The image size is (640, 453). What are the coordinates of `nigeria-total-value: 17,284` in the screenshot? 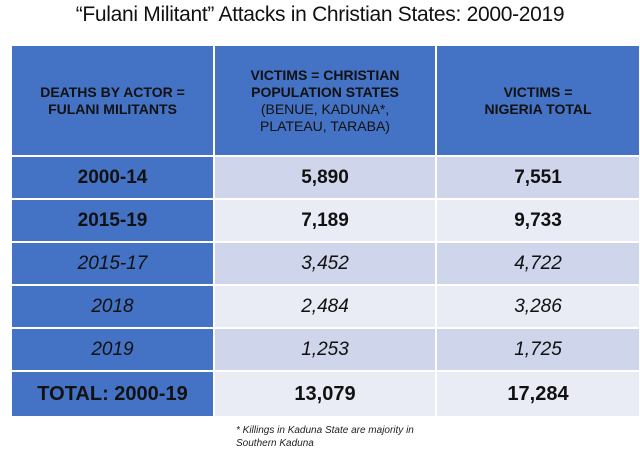 It's located at (537, 394).